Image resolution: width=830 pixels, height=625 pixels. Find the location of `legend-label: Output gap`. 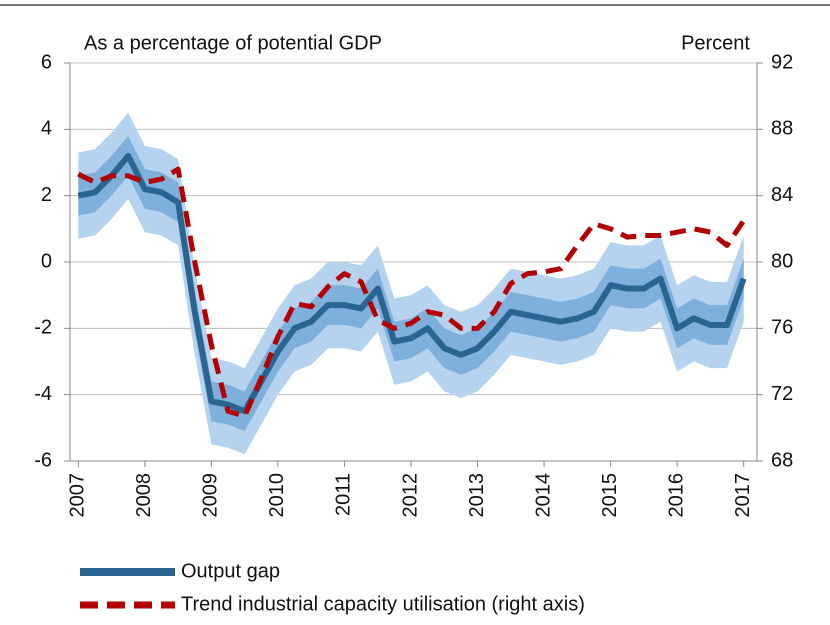

legend-label: Output gap is located at coordinates (230, 571).